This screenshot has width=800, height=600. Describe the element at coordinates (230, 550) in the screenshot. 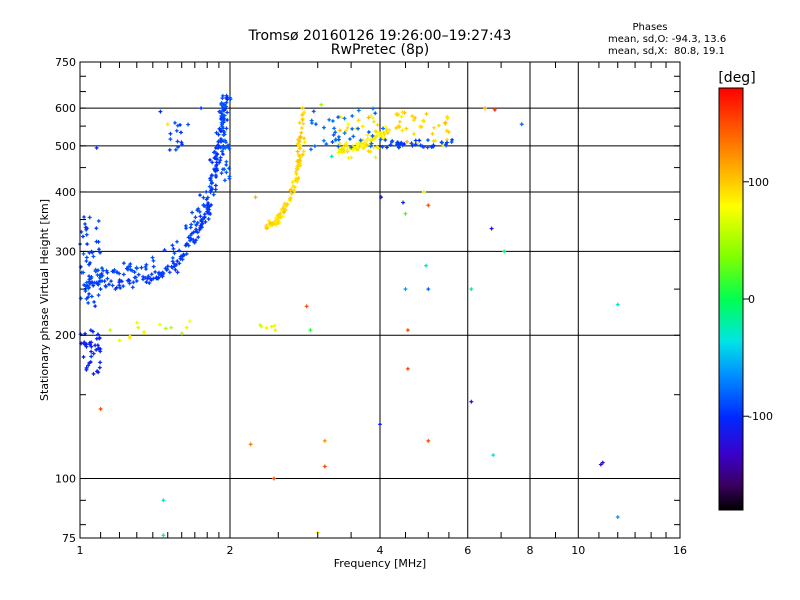

I see `x-tick-label: 2` at that location.